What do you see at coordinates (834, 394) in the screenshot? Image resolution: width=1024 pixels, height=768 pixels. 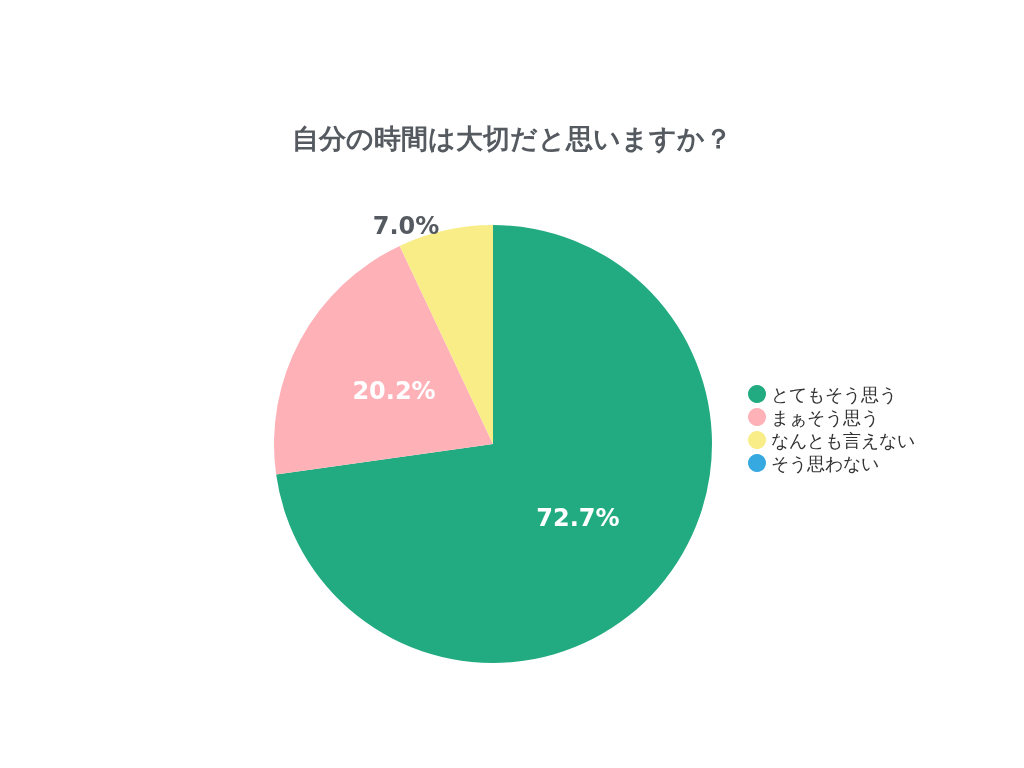 I see `legend-label: とてもそう思う` at bounding box center [834, 394].